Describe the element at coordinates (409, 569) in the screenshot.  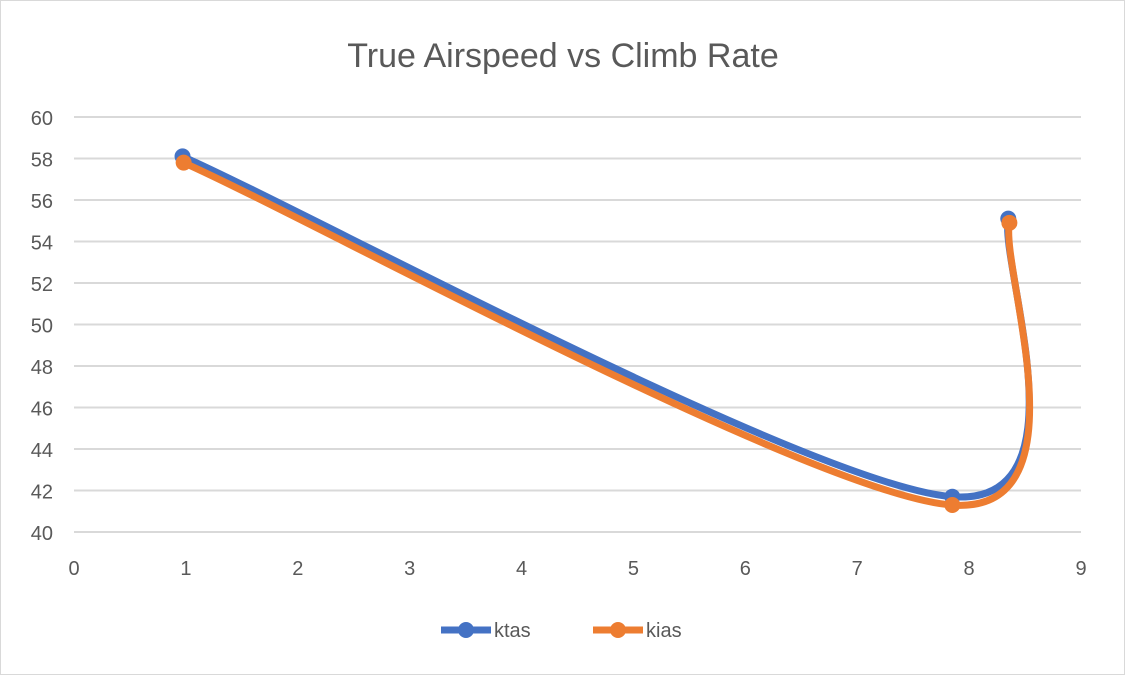
I see `x-tick-label: 3` at that location.